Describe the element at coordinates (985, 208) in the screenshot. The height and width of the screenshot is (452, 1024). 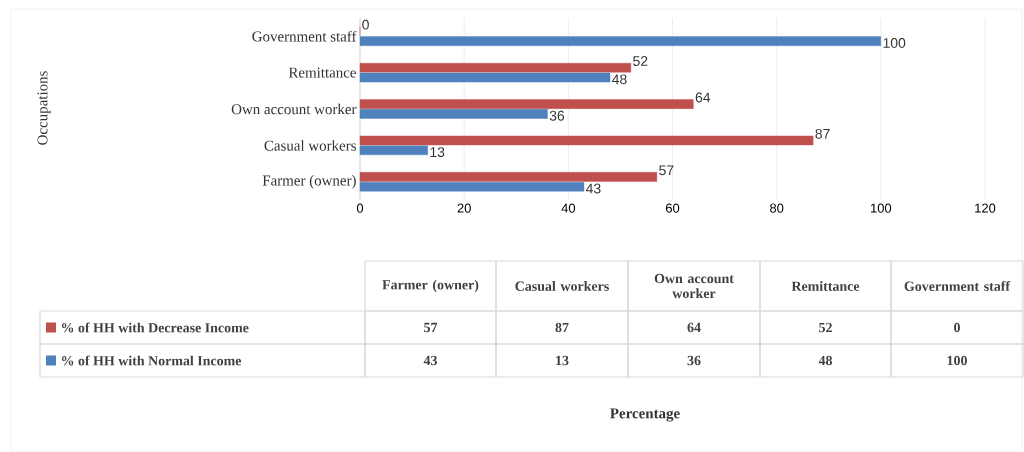
I see `x-tick-label: 120` at that location.